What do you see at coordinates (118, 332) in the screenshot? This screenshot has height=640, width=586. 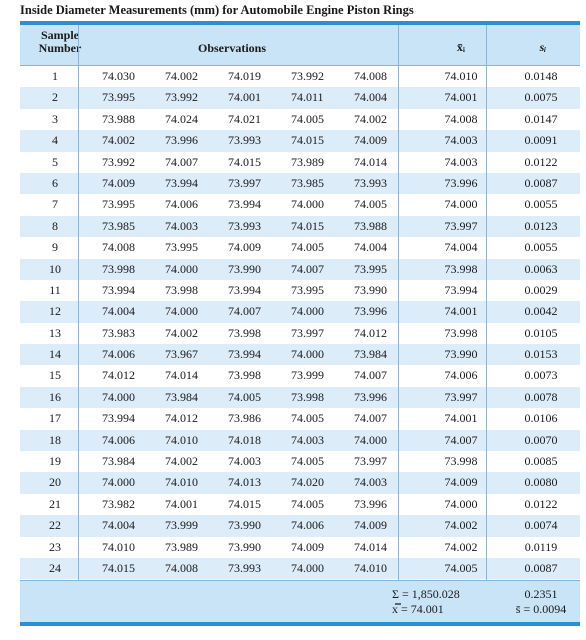 I see `observation-value: 73.983` at bounding box center [118, 332].